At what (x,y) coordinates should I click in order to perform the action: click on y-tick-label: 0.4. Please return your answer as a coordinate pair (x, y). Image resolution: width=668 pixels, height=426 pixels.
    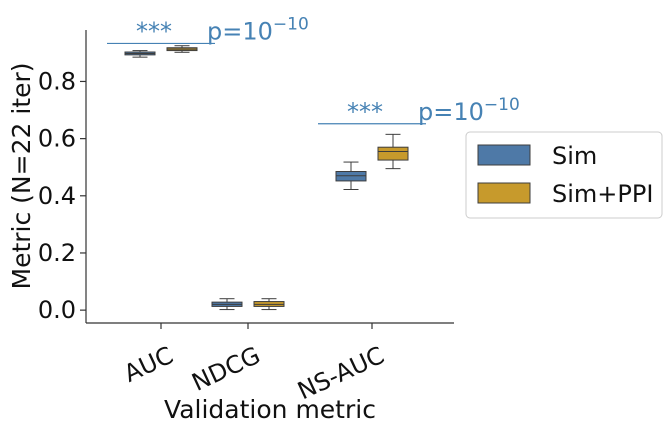
    Looking at the image, I should click on (57, 196).